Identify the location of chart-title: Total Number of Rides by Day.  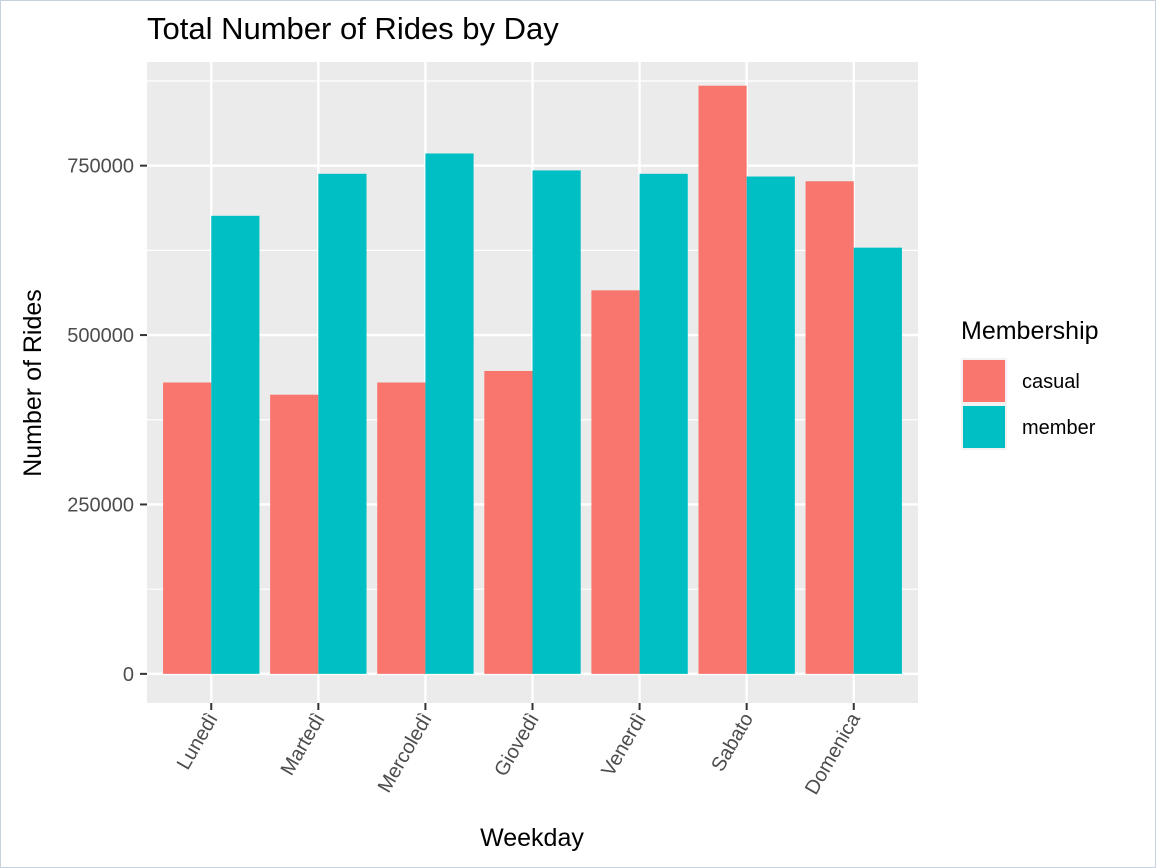
(353, 28).